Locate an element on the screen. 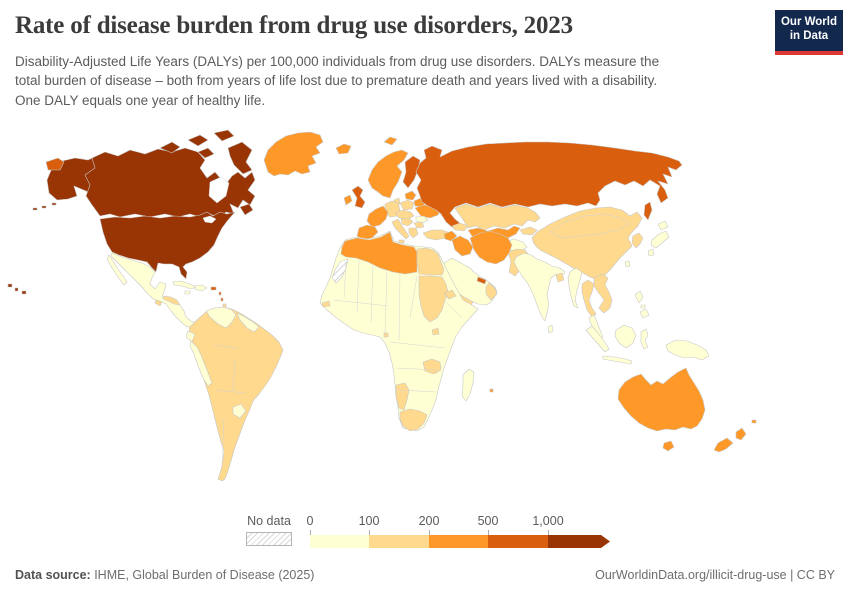  region-oman is located at coordinates (491, 291).